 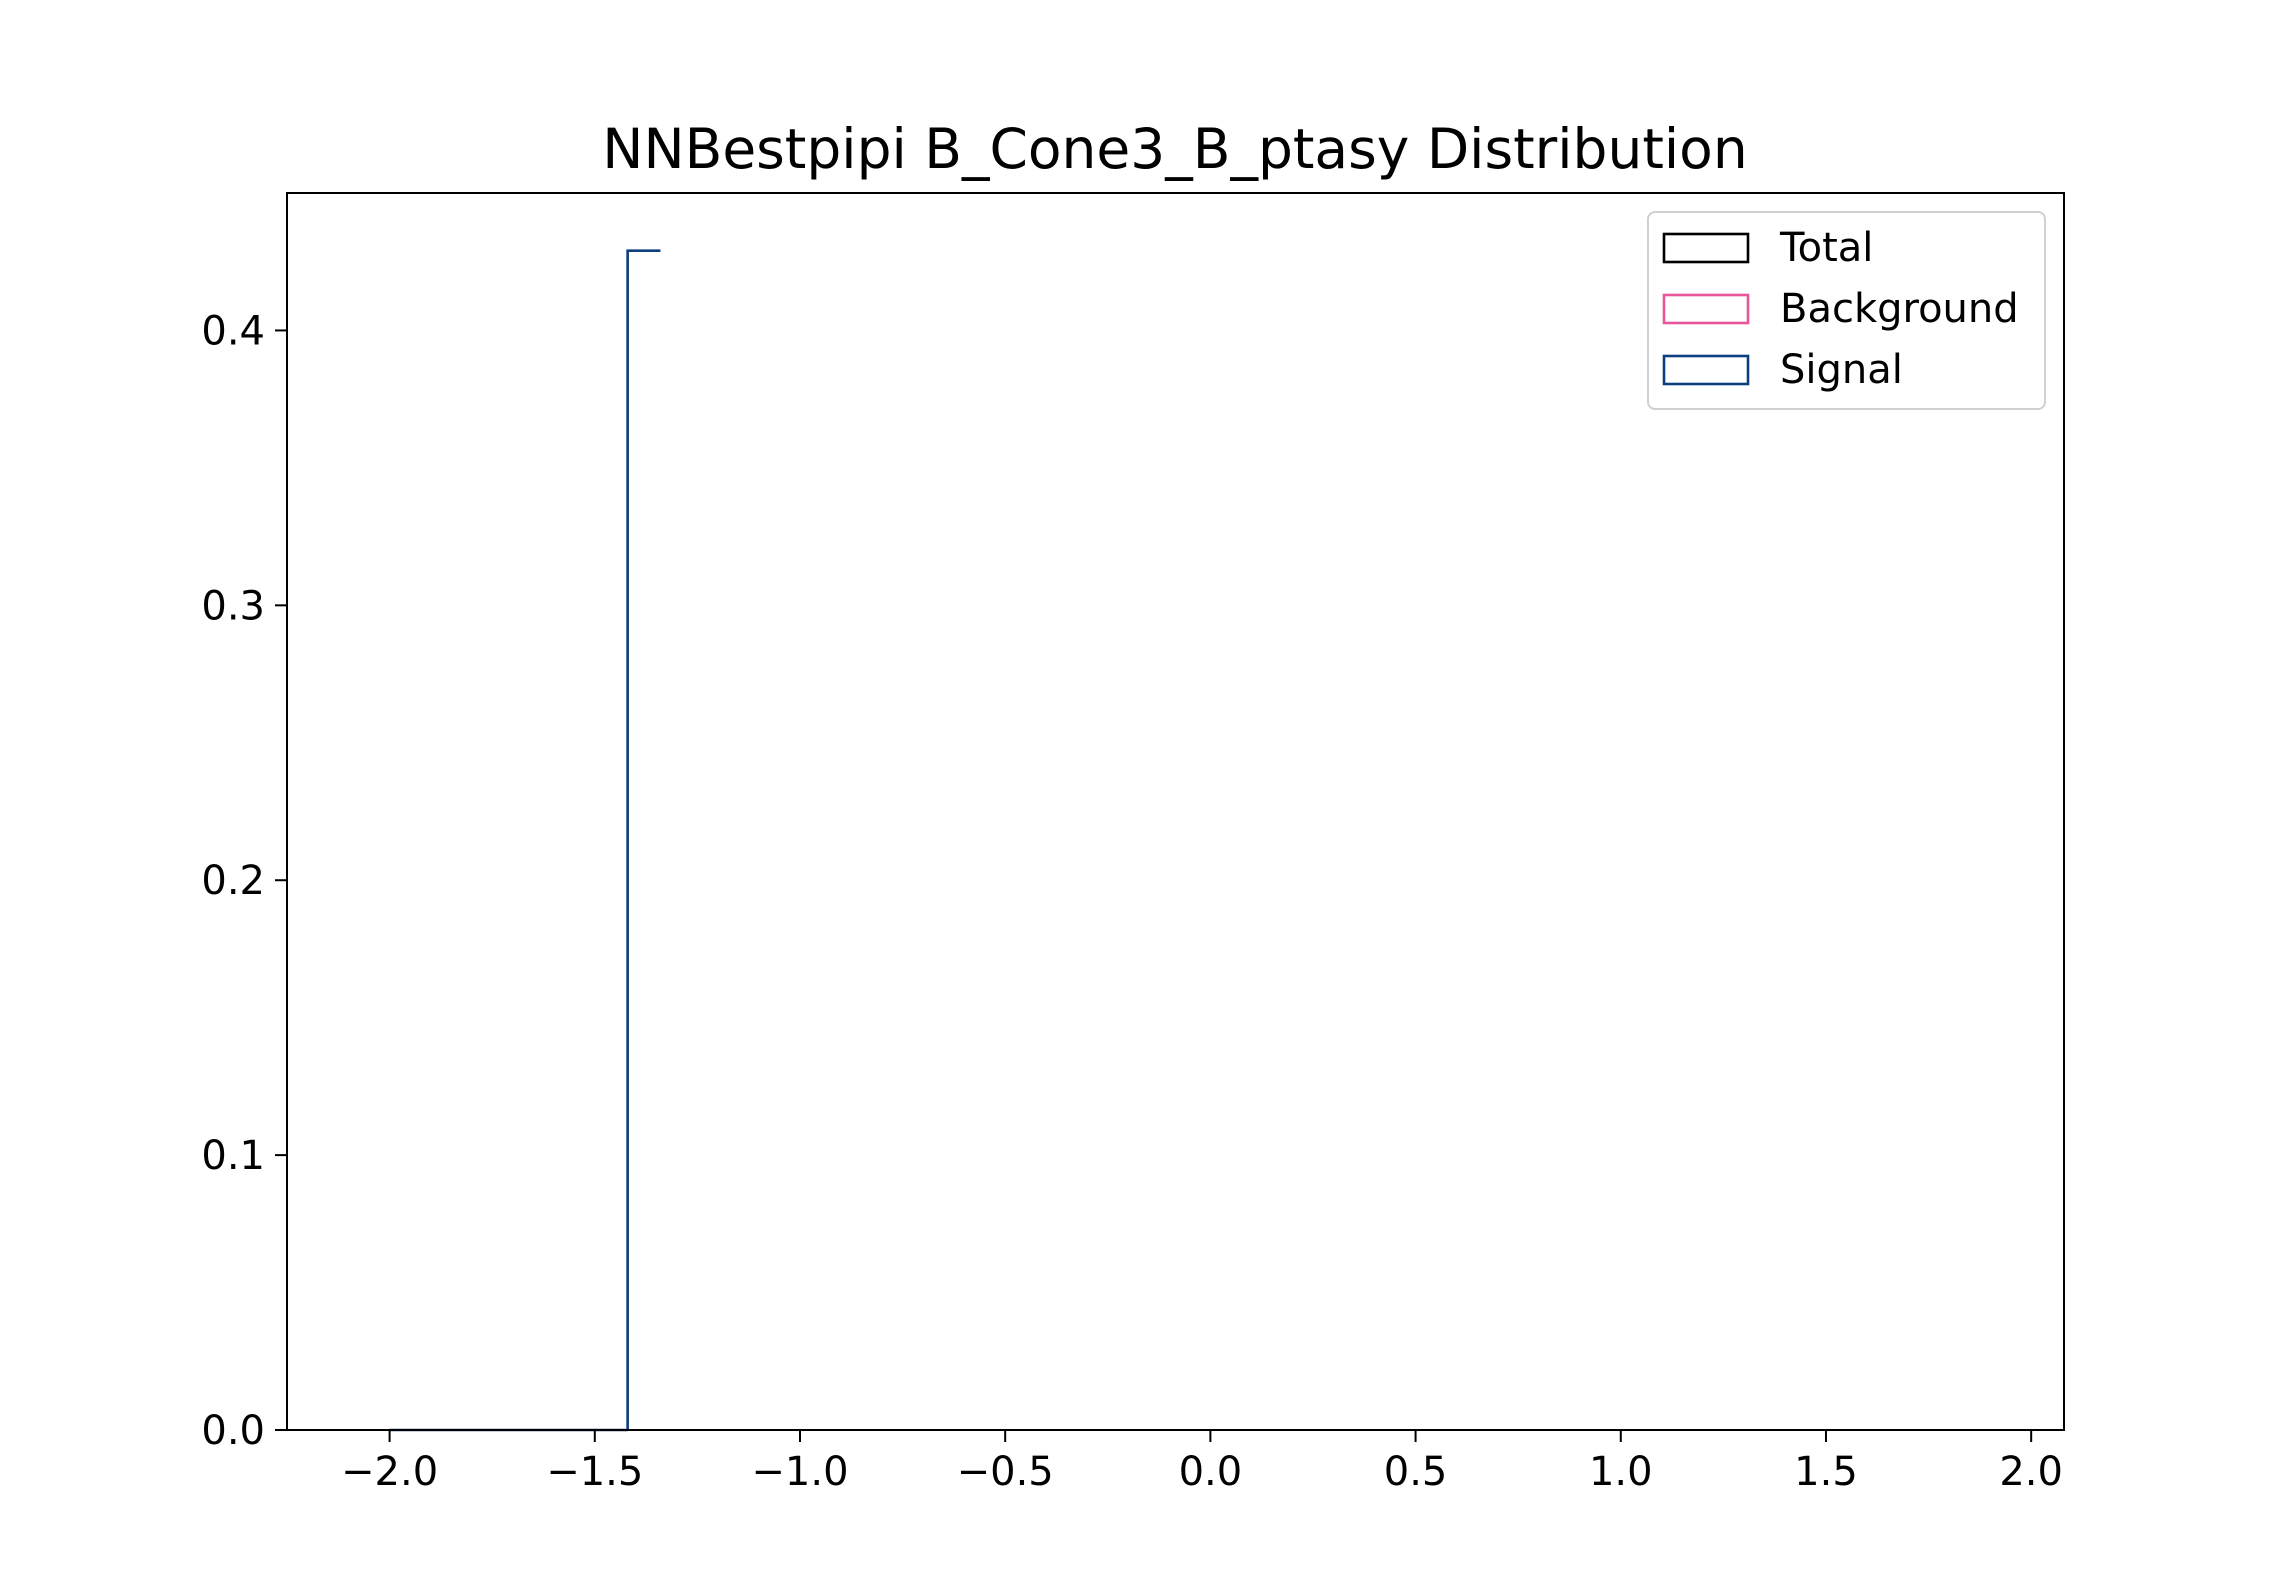 I want to click on x-tick-label: −0.5, so click(x=1005, y=1472).